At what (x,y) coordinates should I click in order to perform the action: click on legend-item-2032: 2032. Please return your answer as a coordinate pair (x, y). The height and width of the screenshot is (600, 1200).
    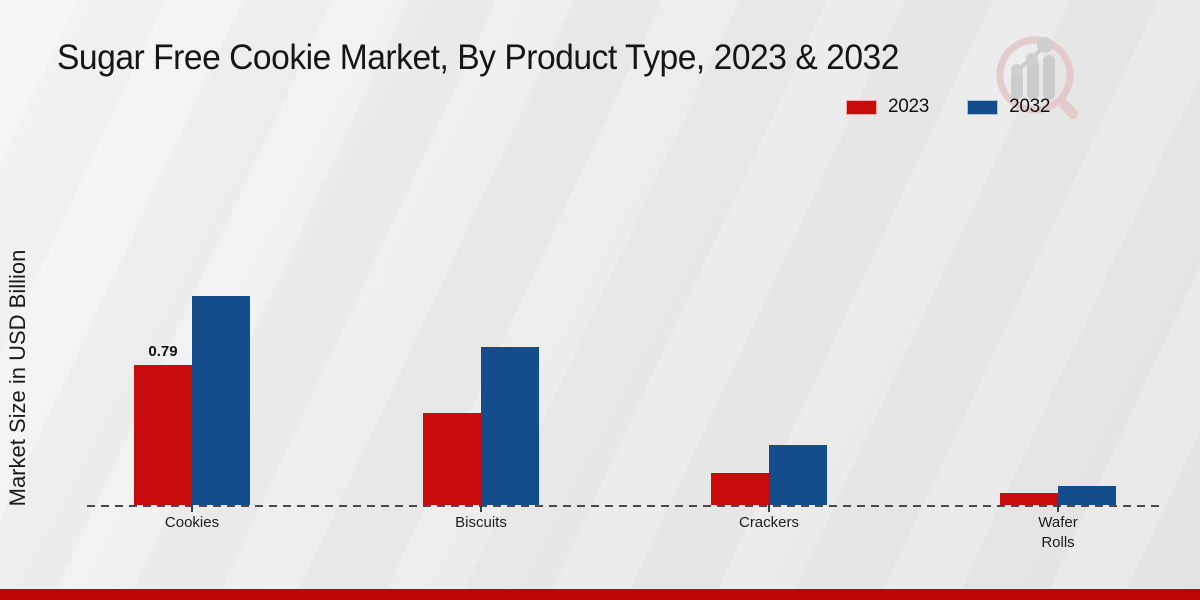
    Looking at the image, I should click on (1008, 107).